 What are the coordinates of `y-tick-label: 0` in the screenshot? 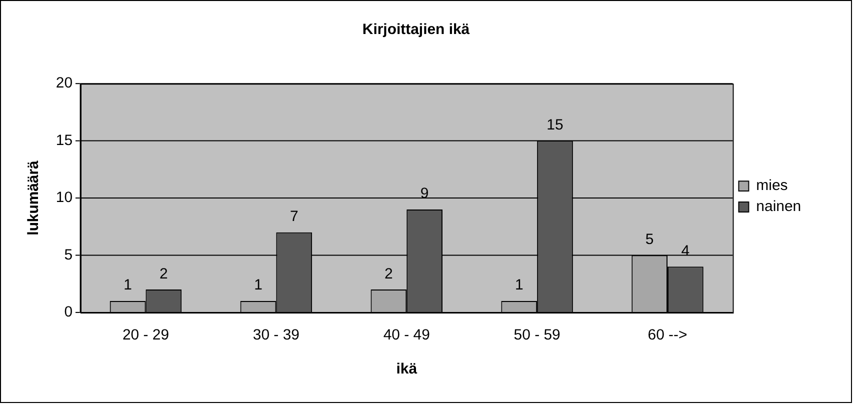 It's located at (68, 312).